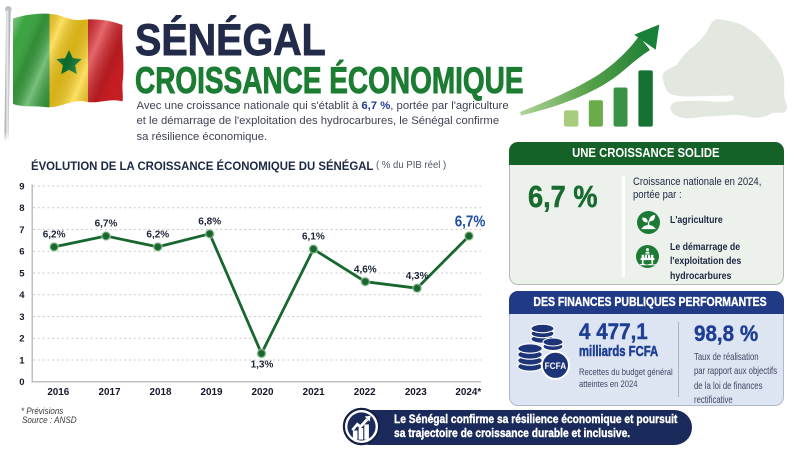 The width and height of the screenshot is (800, 450). What do you see at coordinates (22, 360) in the screenshot?
I see `svg-text: 1` at bounding box center [22, 360].